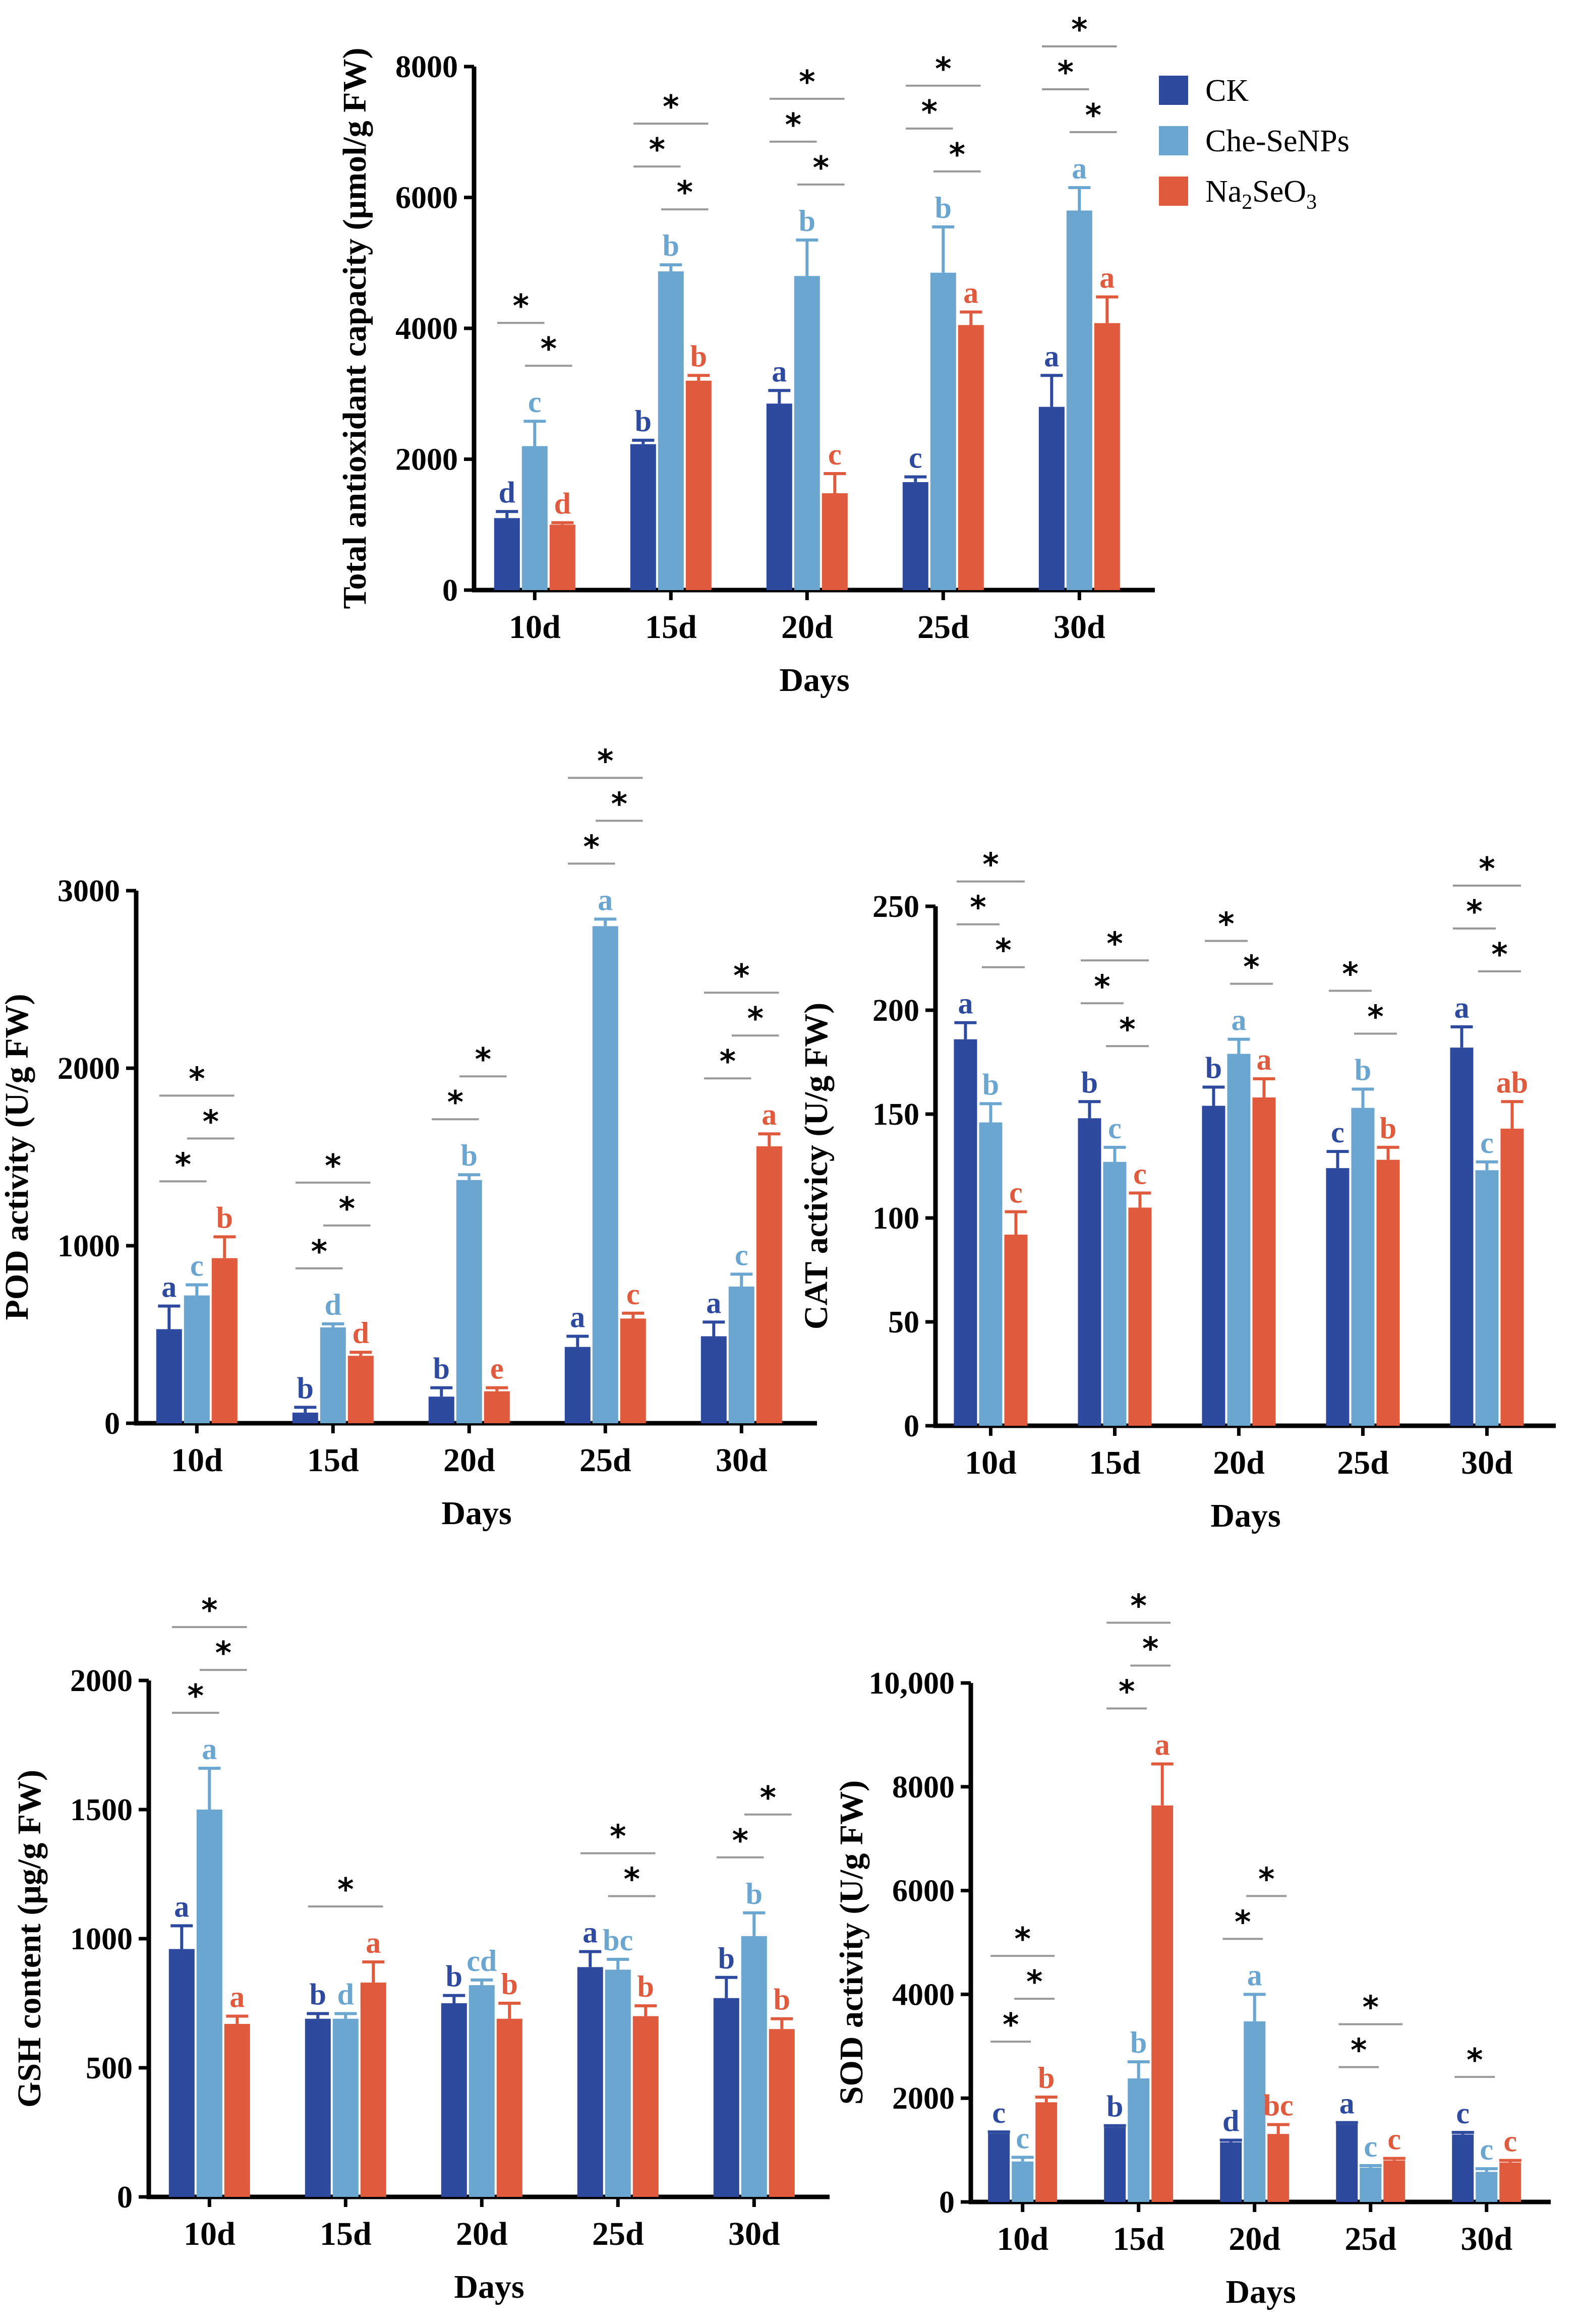  What do you see at coordinates (426, 67) in the screenshot?
I see `y-tick-label: 8000` at bounding box center [426, 67].